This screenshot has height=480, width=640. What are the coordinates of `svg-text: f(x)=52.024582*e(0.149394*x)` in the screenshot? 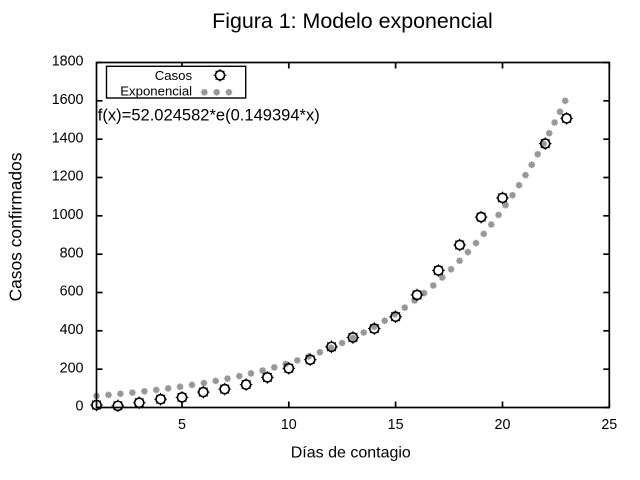 It's located at (209, 115).